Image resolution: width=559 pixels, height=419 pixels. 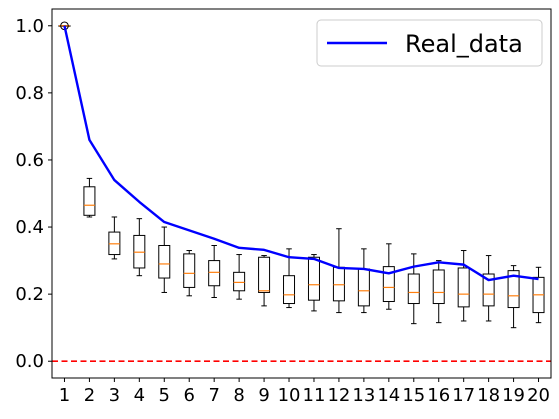 What do you see at coordinates (363, 395) in the screenshot?
I see `x-tick-label: 13` at bounding box center [363, 395].